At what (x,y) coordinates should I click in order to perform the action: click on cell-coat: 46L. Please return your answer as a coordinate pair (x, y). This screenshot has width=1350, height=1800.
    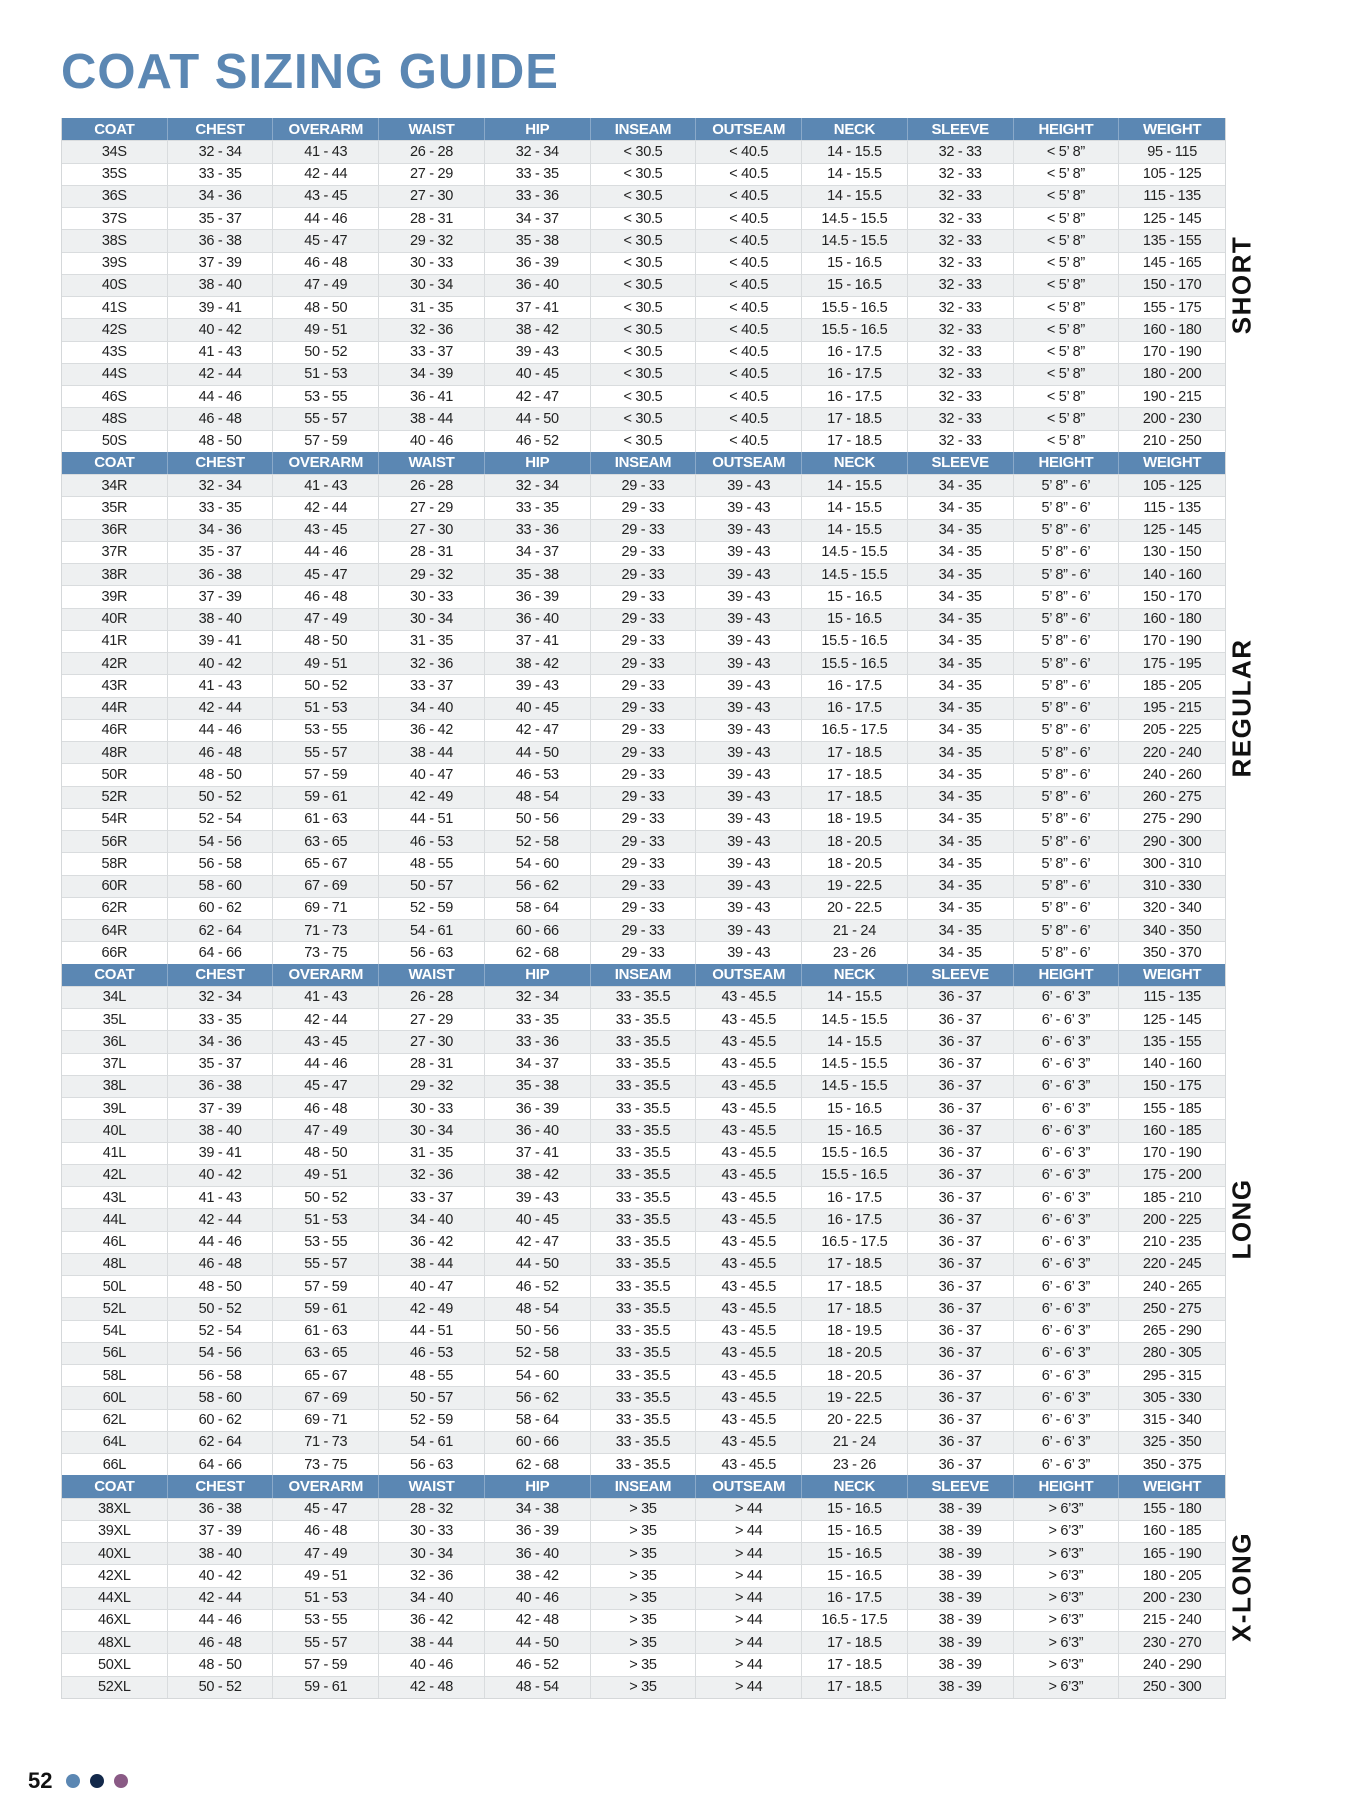
    Looking at the image, I should click on (115, 1242).